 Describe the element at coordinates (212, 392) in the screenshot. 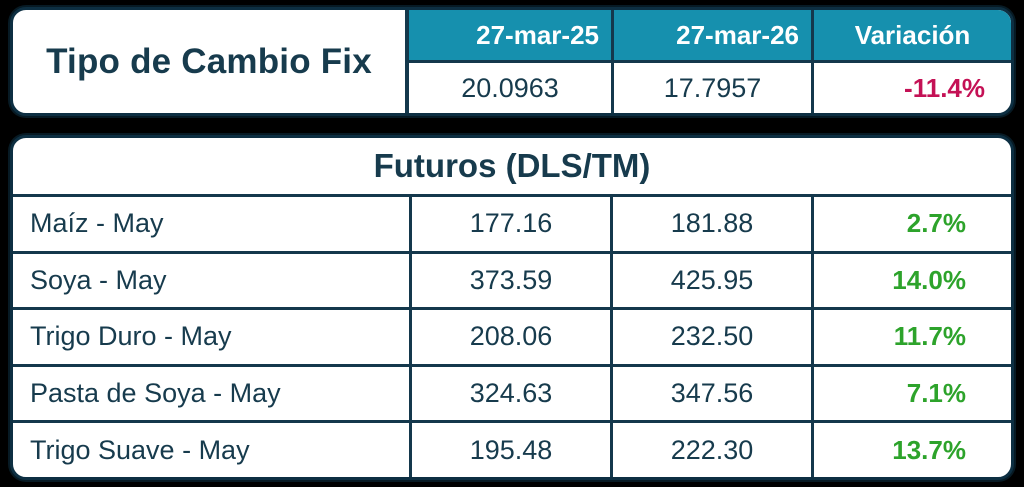

I see `futures-row-label: Pasta de Soya - May` at that location.